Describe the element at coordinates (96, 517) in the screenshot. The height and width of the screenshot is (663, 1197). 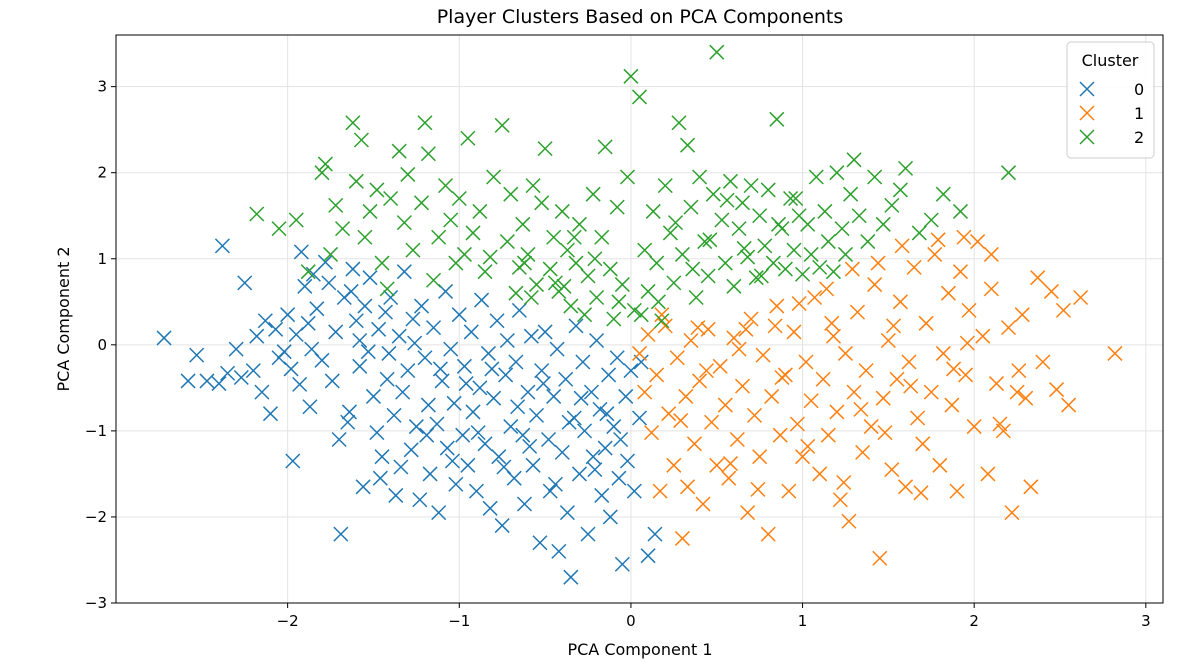
I see `y-tick-label: −2` at that location.